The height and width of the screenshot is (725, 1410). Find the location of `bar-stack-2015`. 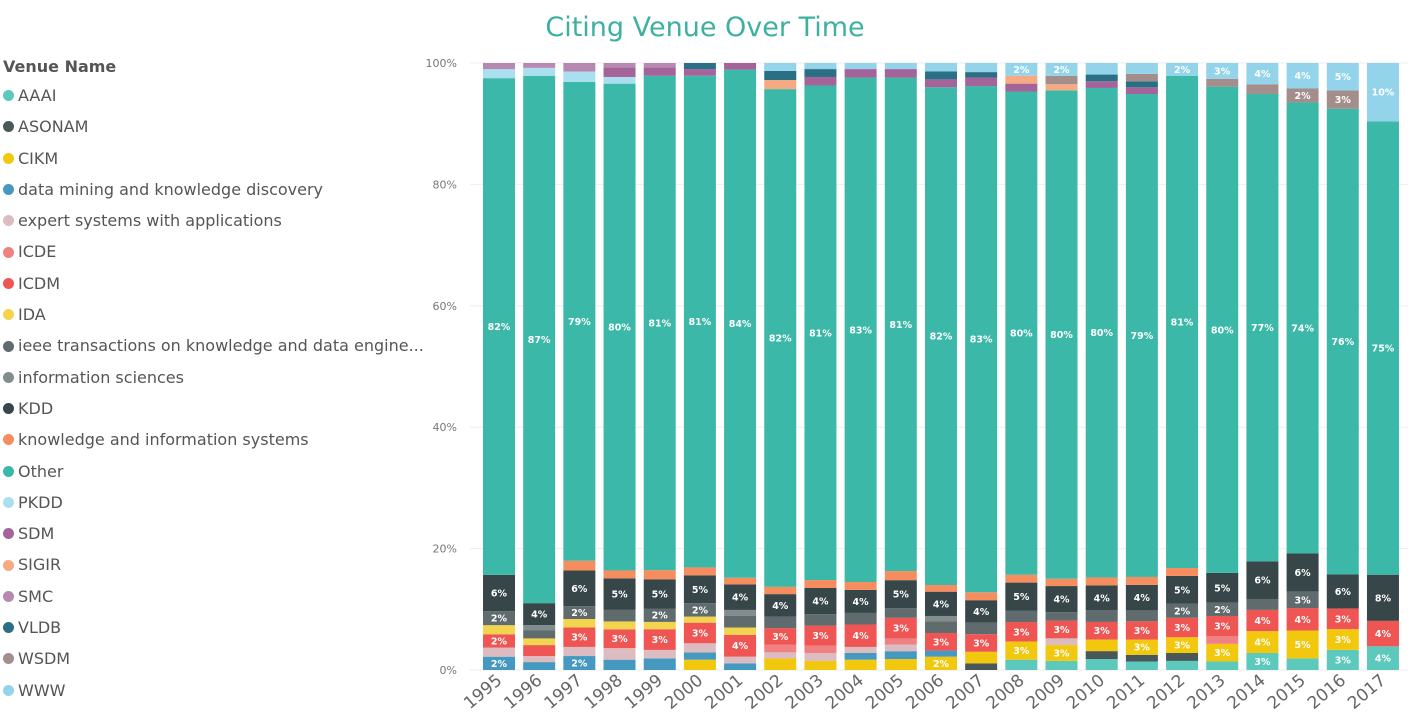

bar-stack-2015 is located at coordinates (1302, 366).